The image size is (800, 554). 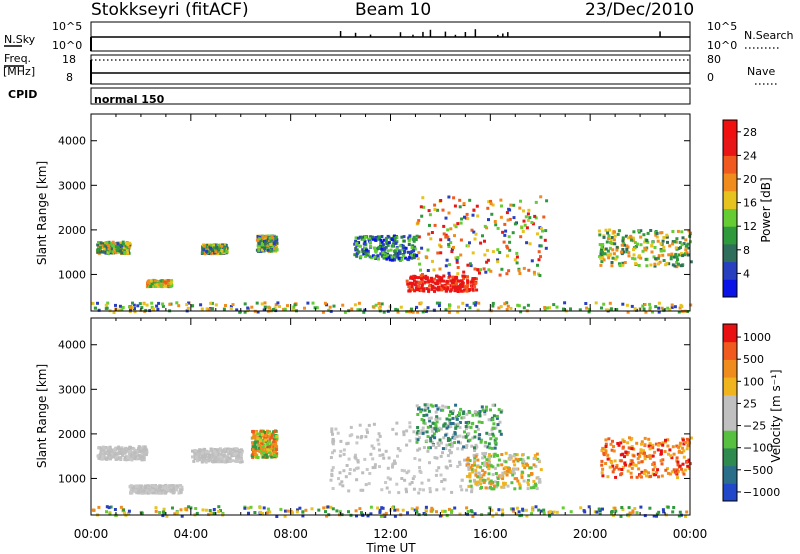 I want to click on colorbar-swatch, so click(x=730, y=474).